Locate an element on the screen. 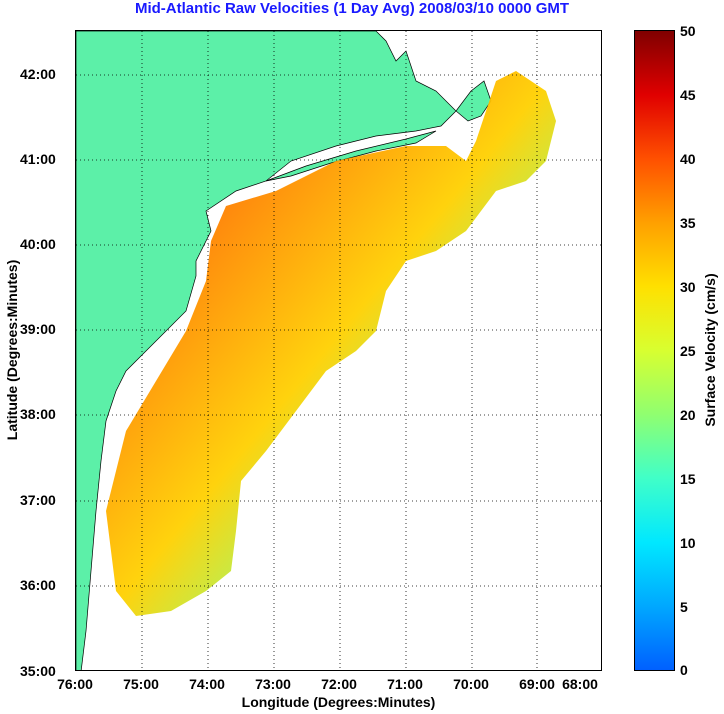  colorbar is located at coordinates (654, 350).